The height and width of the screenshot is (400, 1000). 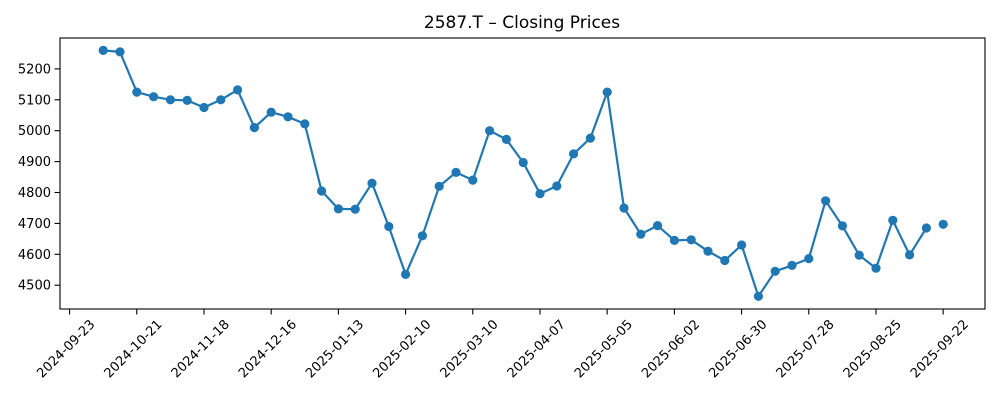 What do you see at coordinates (604, 349) in the screenshot?
I see `x-tick-label: 2025-05-05` at bounding box center [604, 349].